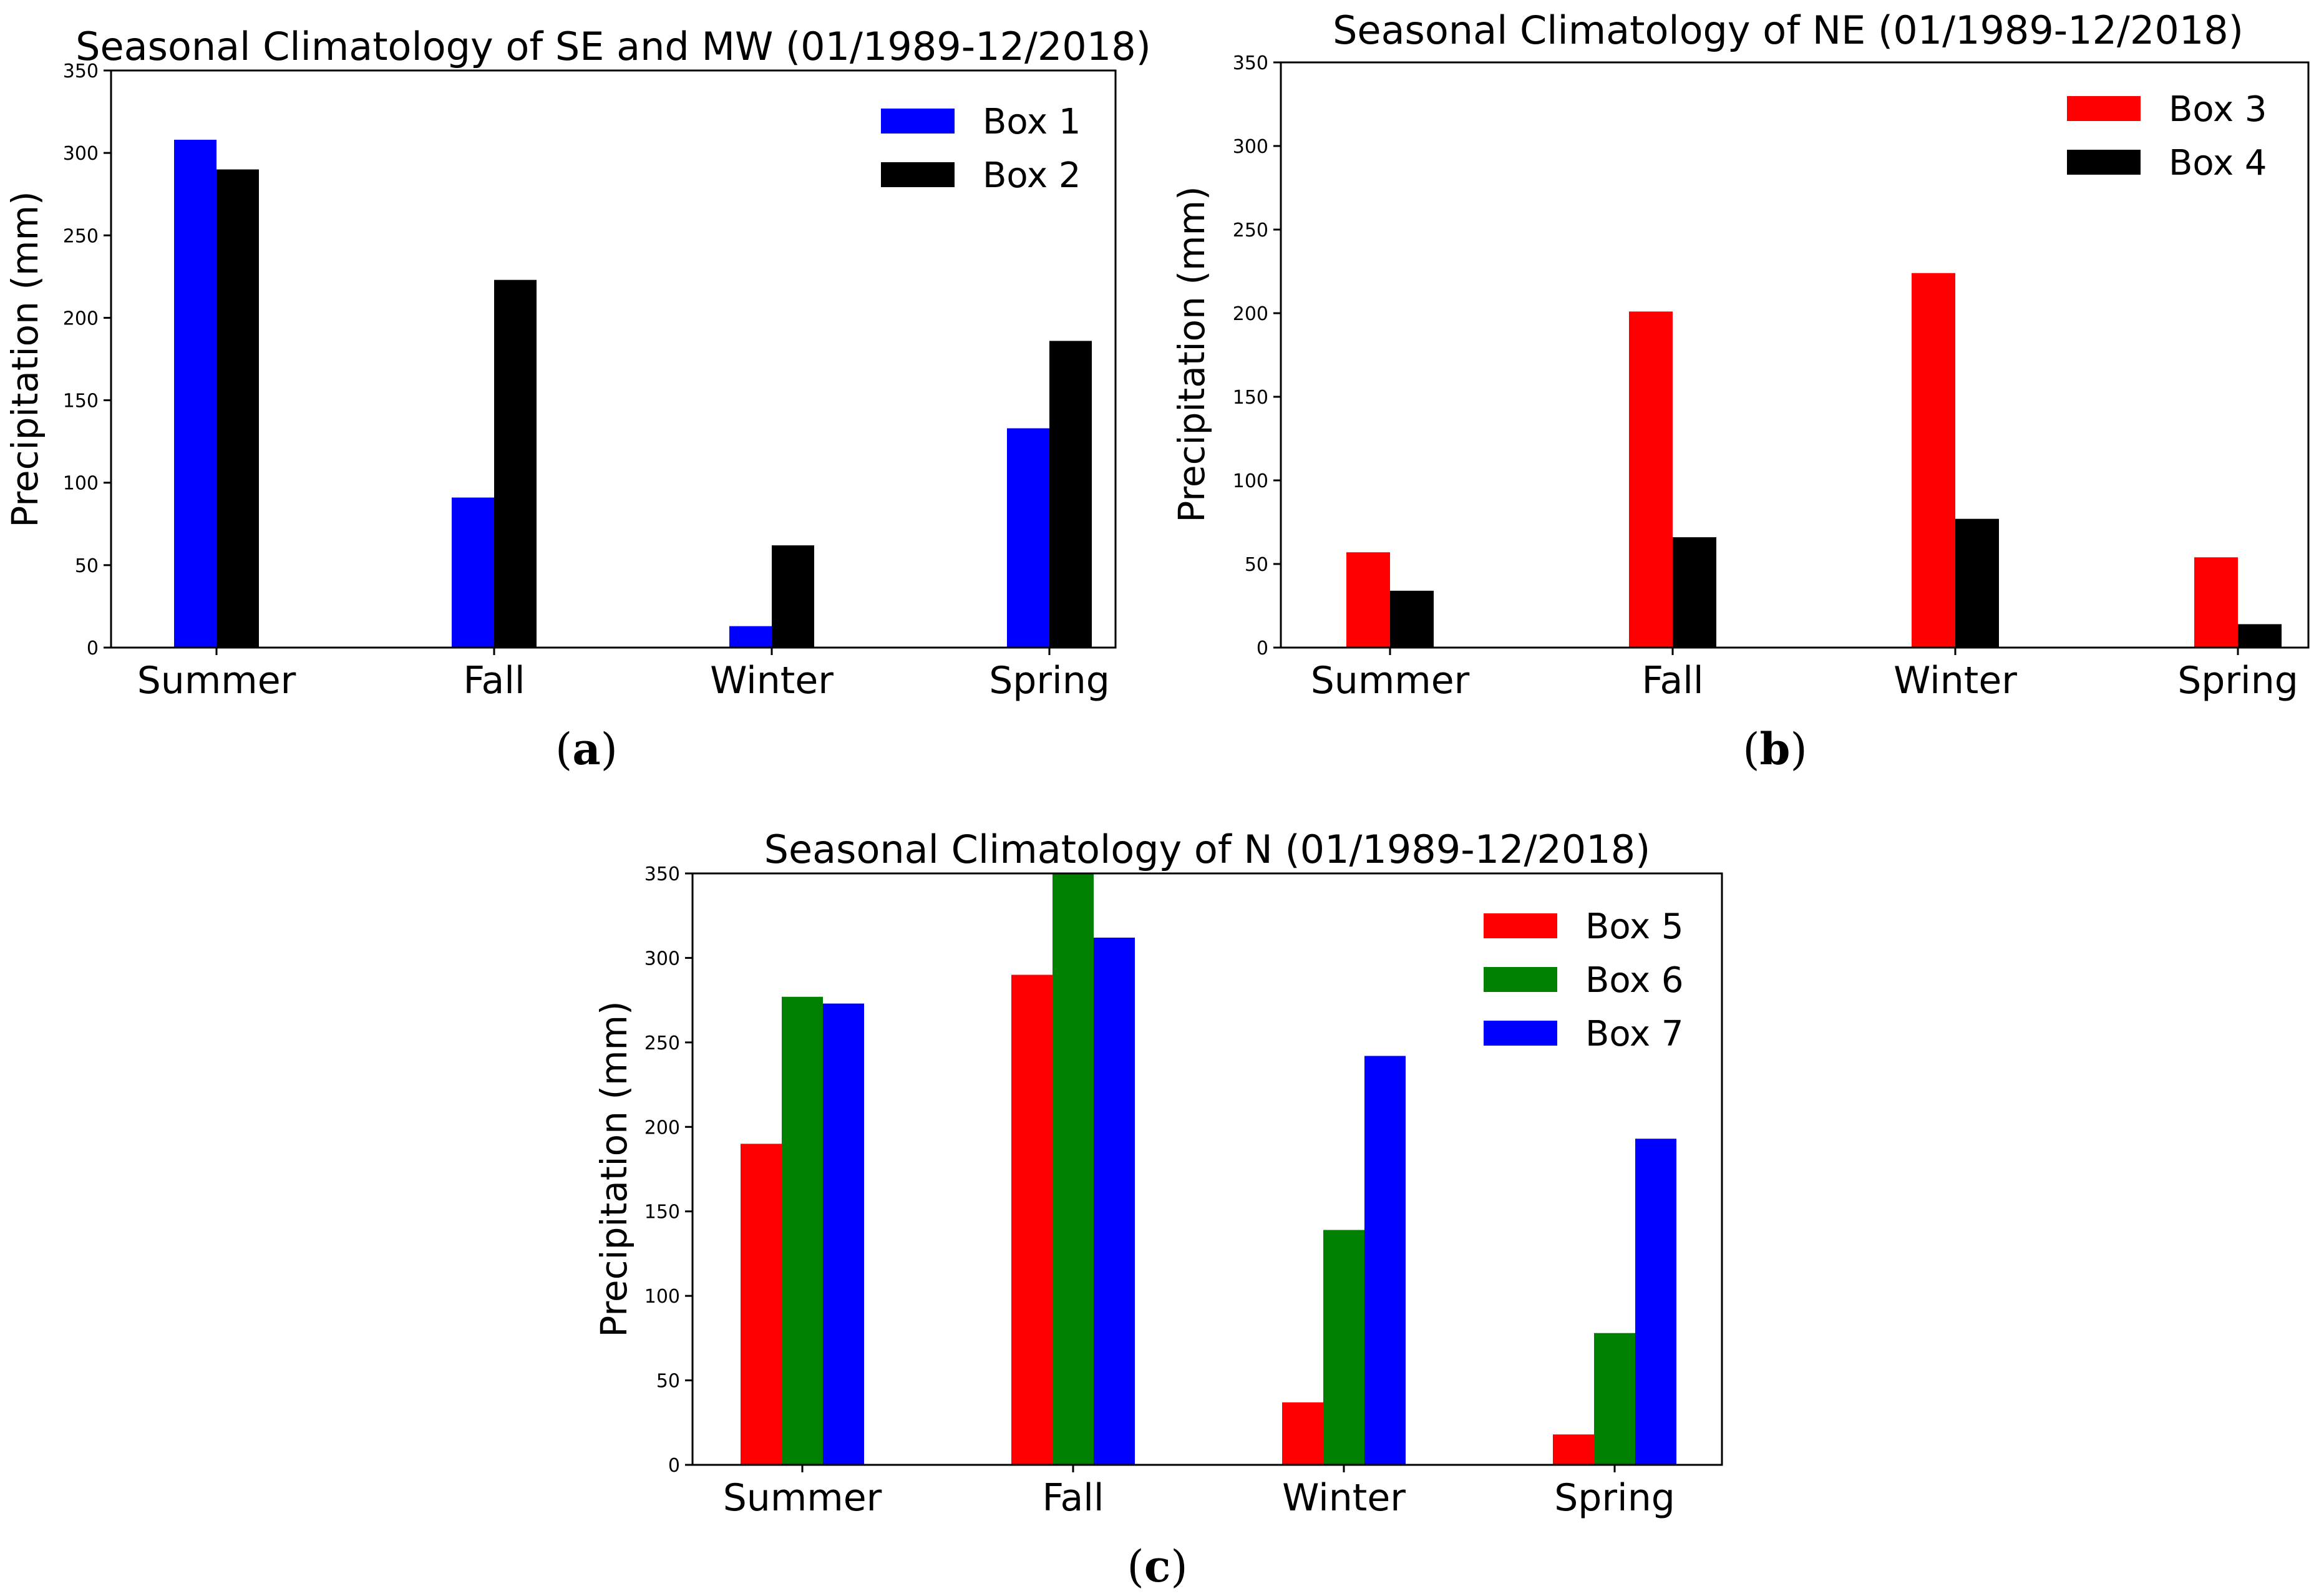 This screenshot has width=2324, height=1594. Describe the element at coordinates (195, 394) in the screenshot. I see `bar-box-1-summer` at that location.